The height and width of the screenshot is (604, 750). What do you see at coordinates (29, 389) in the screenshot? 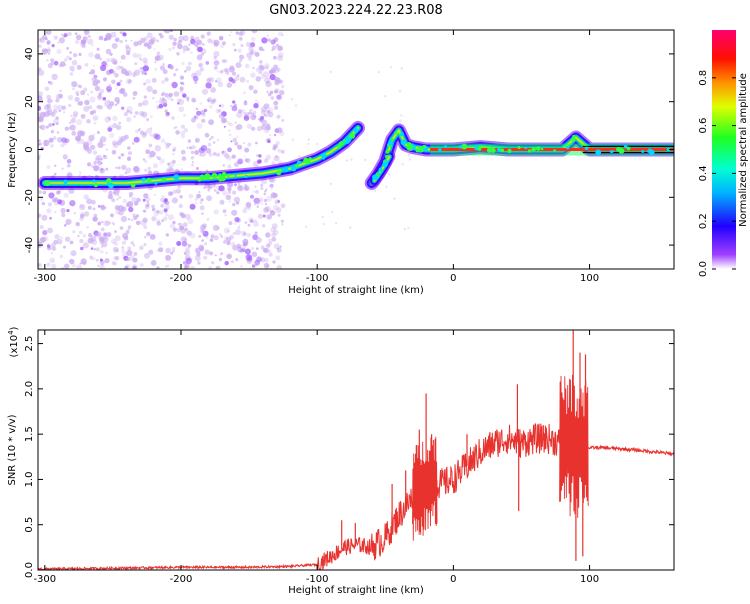
I see `y-tick-label: 2.0` at bounding box center [29, 389].